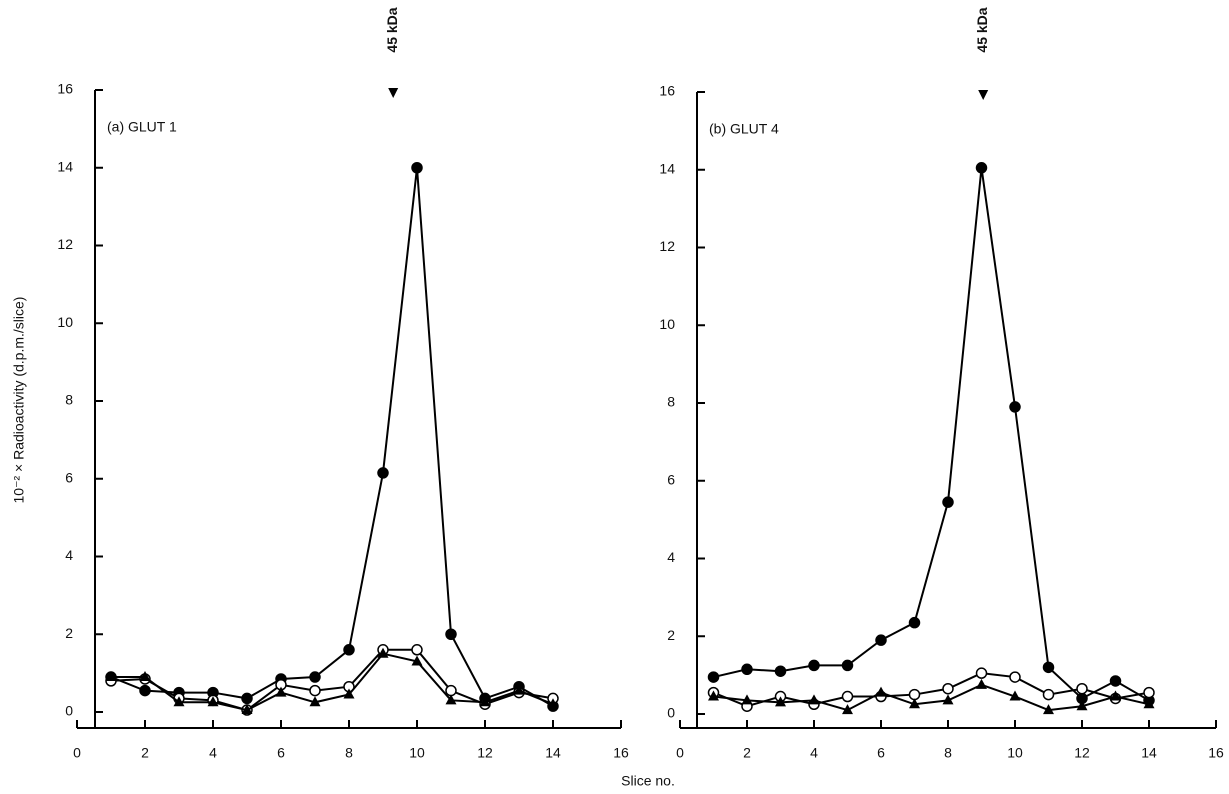  Describe the element at coordinates (213, 753) in the screenshot. I see `x-tick-label: 4` at that location.